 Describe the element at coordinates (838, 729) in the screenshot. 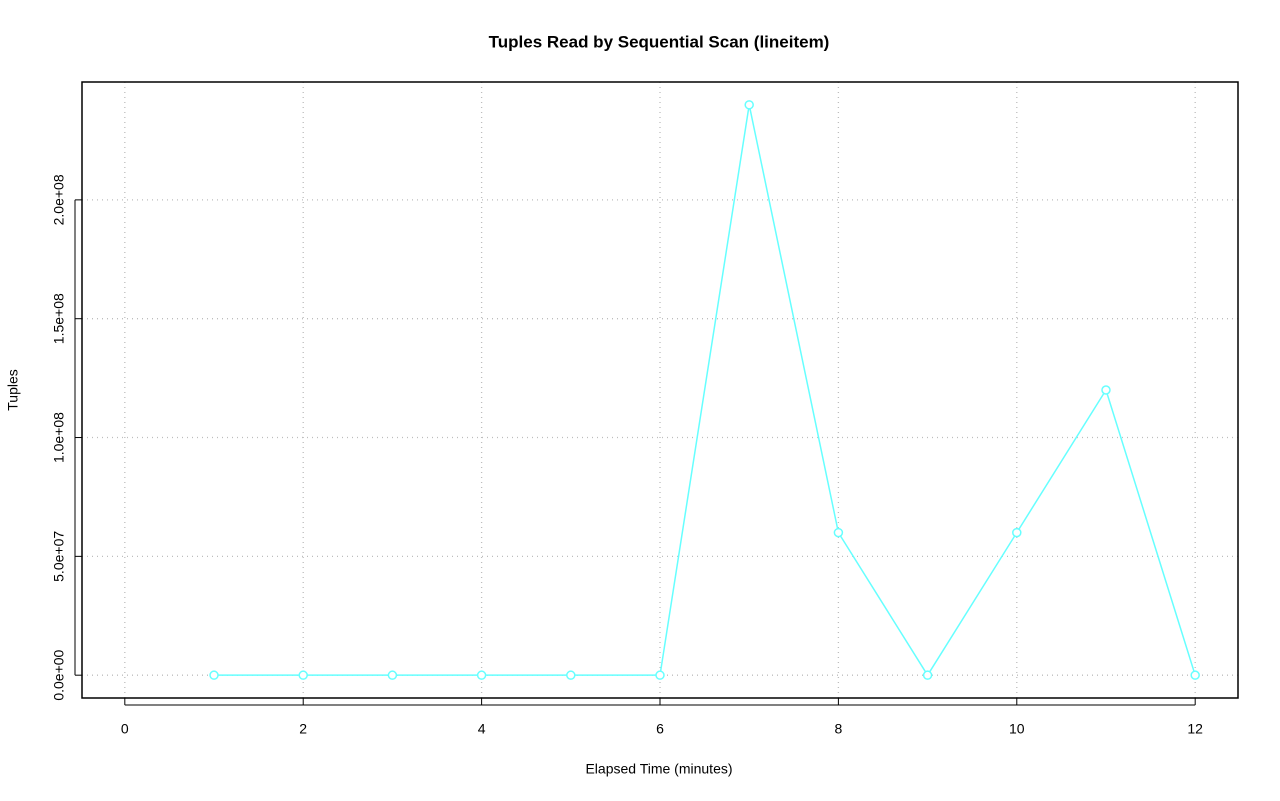

I see `x-tick-label: 8` at that location.